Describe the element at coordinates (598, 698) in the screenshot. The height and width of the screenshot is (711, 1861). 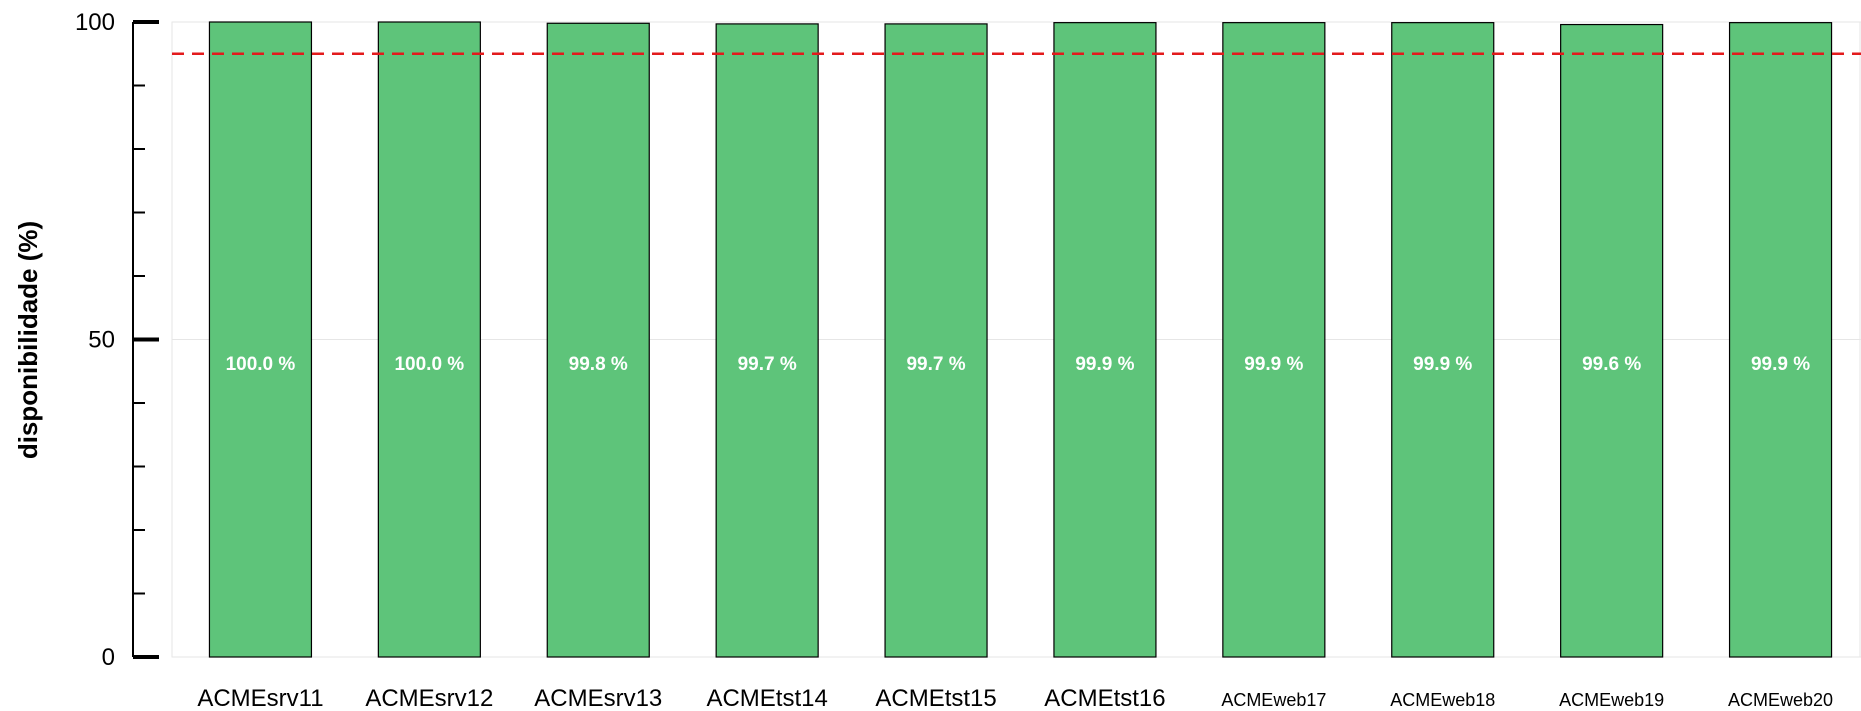
I see `x-tick-label: ACMEsrv13` at that location.